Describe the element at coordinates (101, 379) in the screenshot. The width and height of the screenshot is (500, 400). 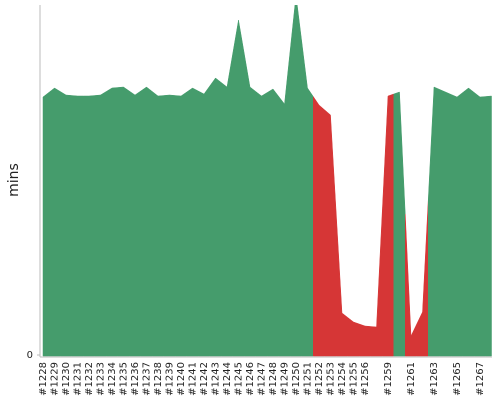
I see `x-tick-label: #1233` at that location.